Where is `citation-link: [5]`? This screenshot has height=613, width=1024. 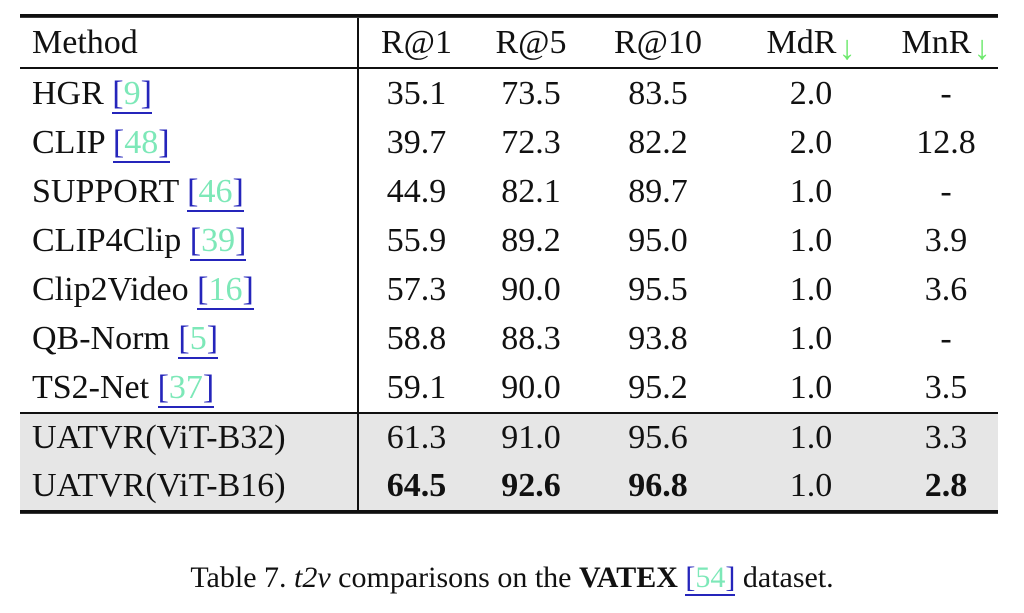
citation-link: [5] is located at coordinates (198, 339).